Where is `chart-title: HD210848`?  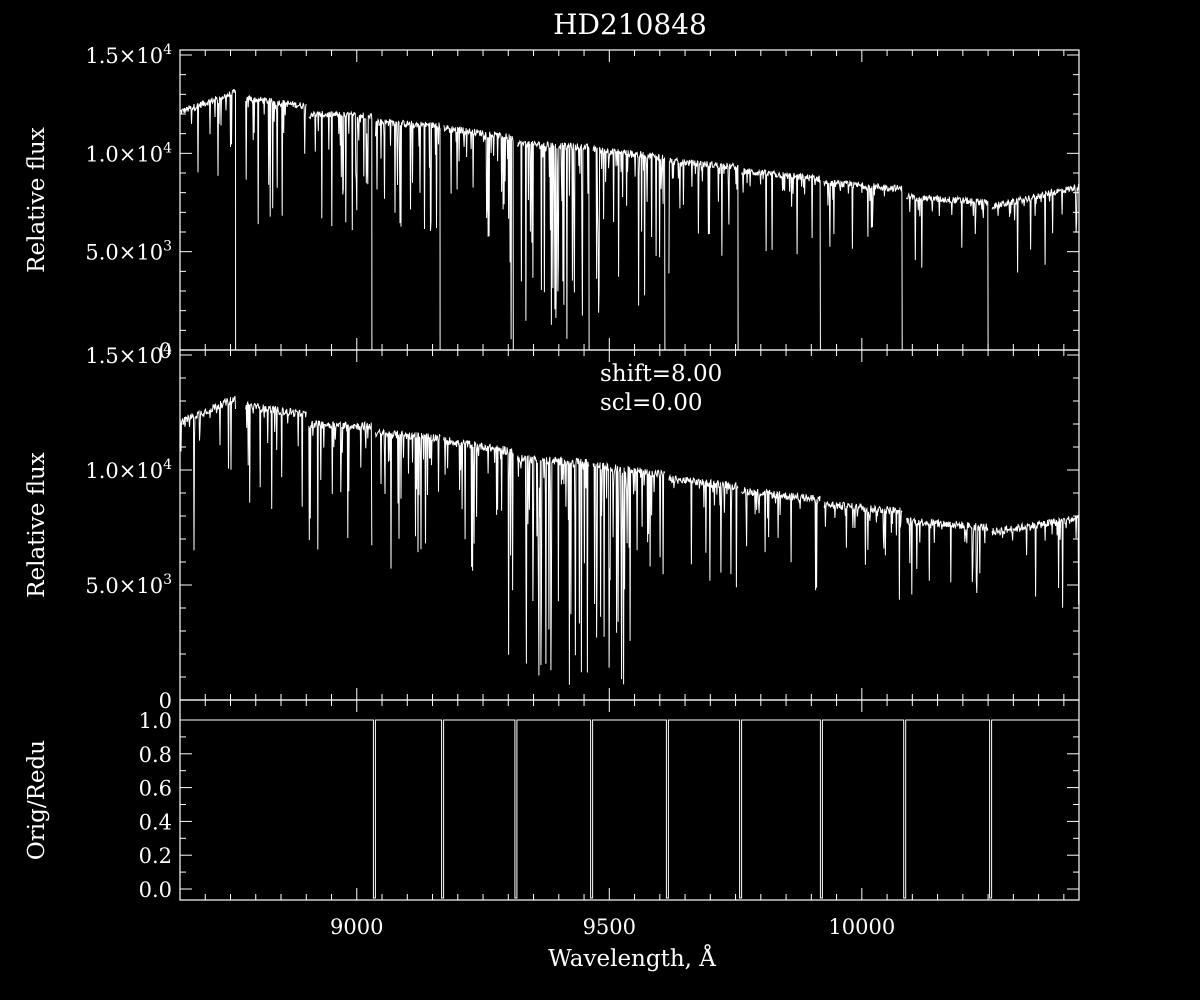
chart-title: HD210848 is located at coordinates (630, 24).